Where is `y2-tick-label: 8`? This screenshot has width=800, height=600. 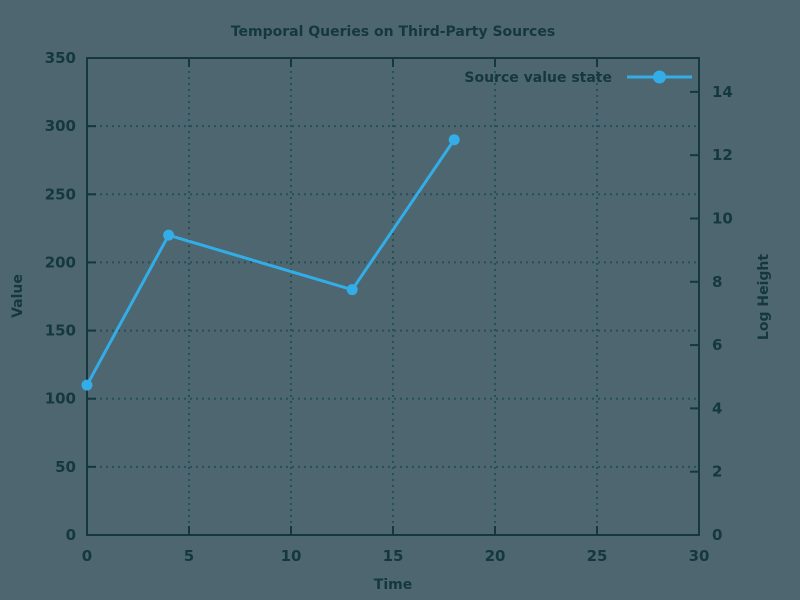 y2-tick-label: 8 is located at coordinates (717, 282).